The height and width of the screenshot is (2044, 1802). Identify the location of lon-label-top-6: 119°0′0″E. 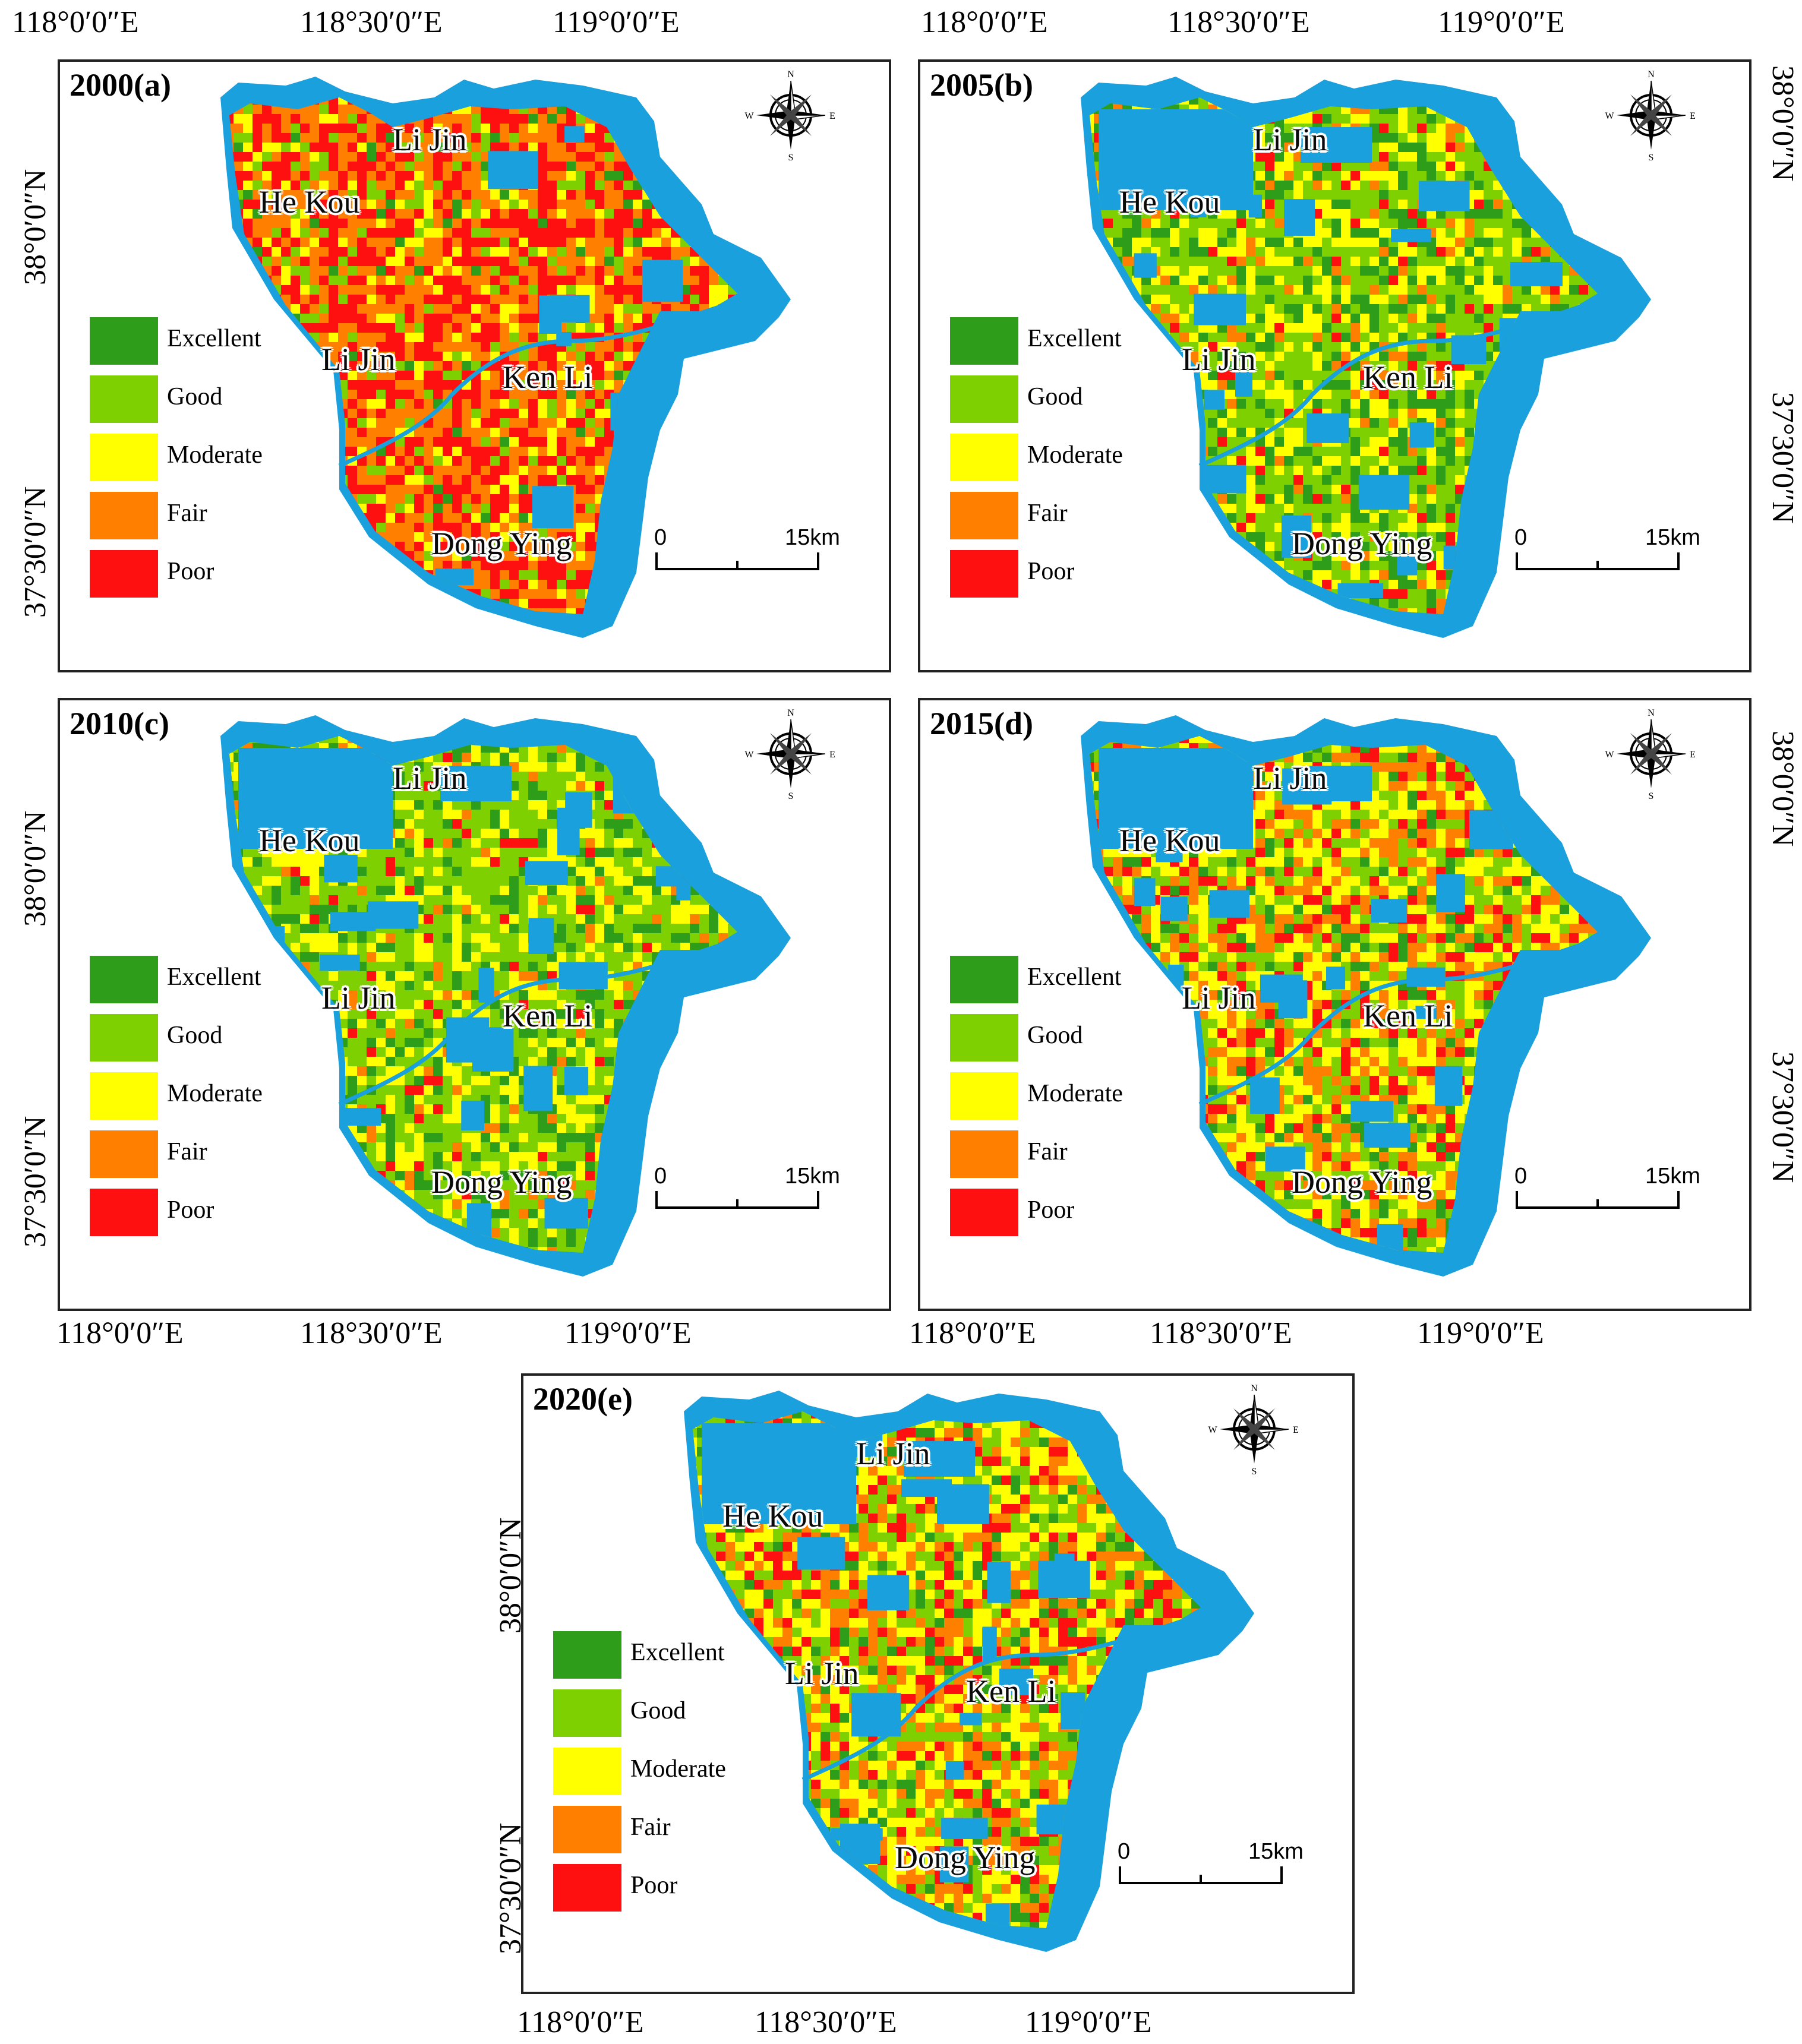
(1501, 22).